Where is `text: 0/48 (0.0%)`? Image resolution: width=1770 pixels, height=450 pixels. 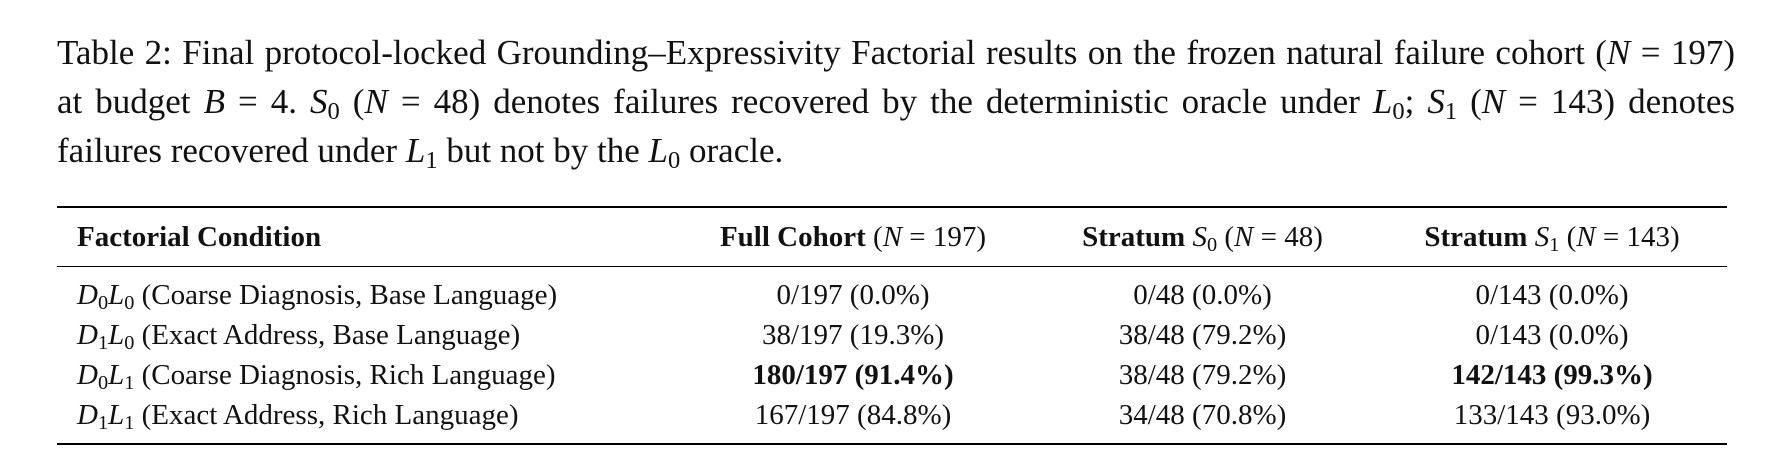
text: 0/48 (0.0%) is located at coordinates (1202, 294).